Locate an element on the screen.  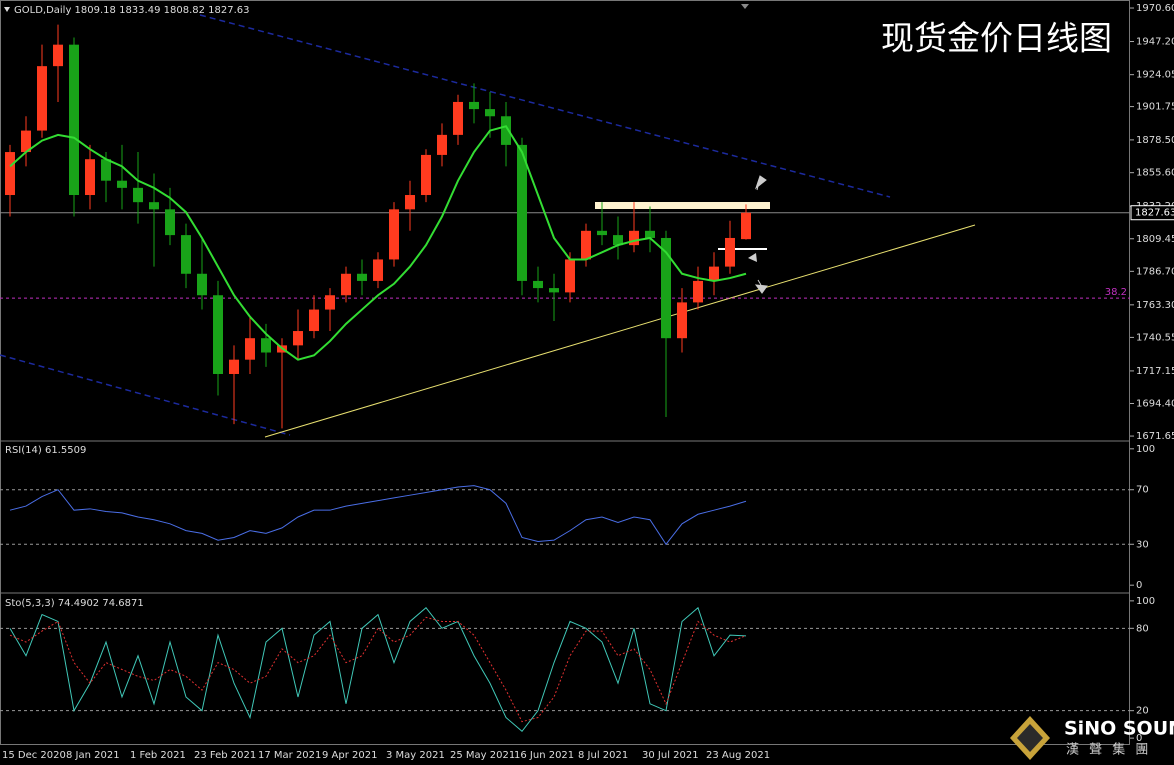
logo: SiNO SOUND 漢 聲 集 團 is located at coordinates (1092, 738).